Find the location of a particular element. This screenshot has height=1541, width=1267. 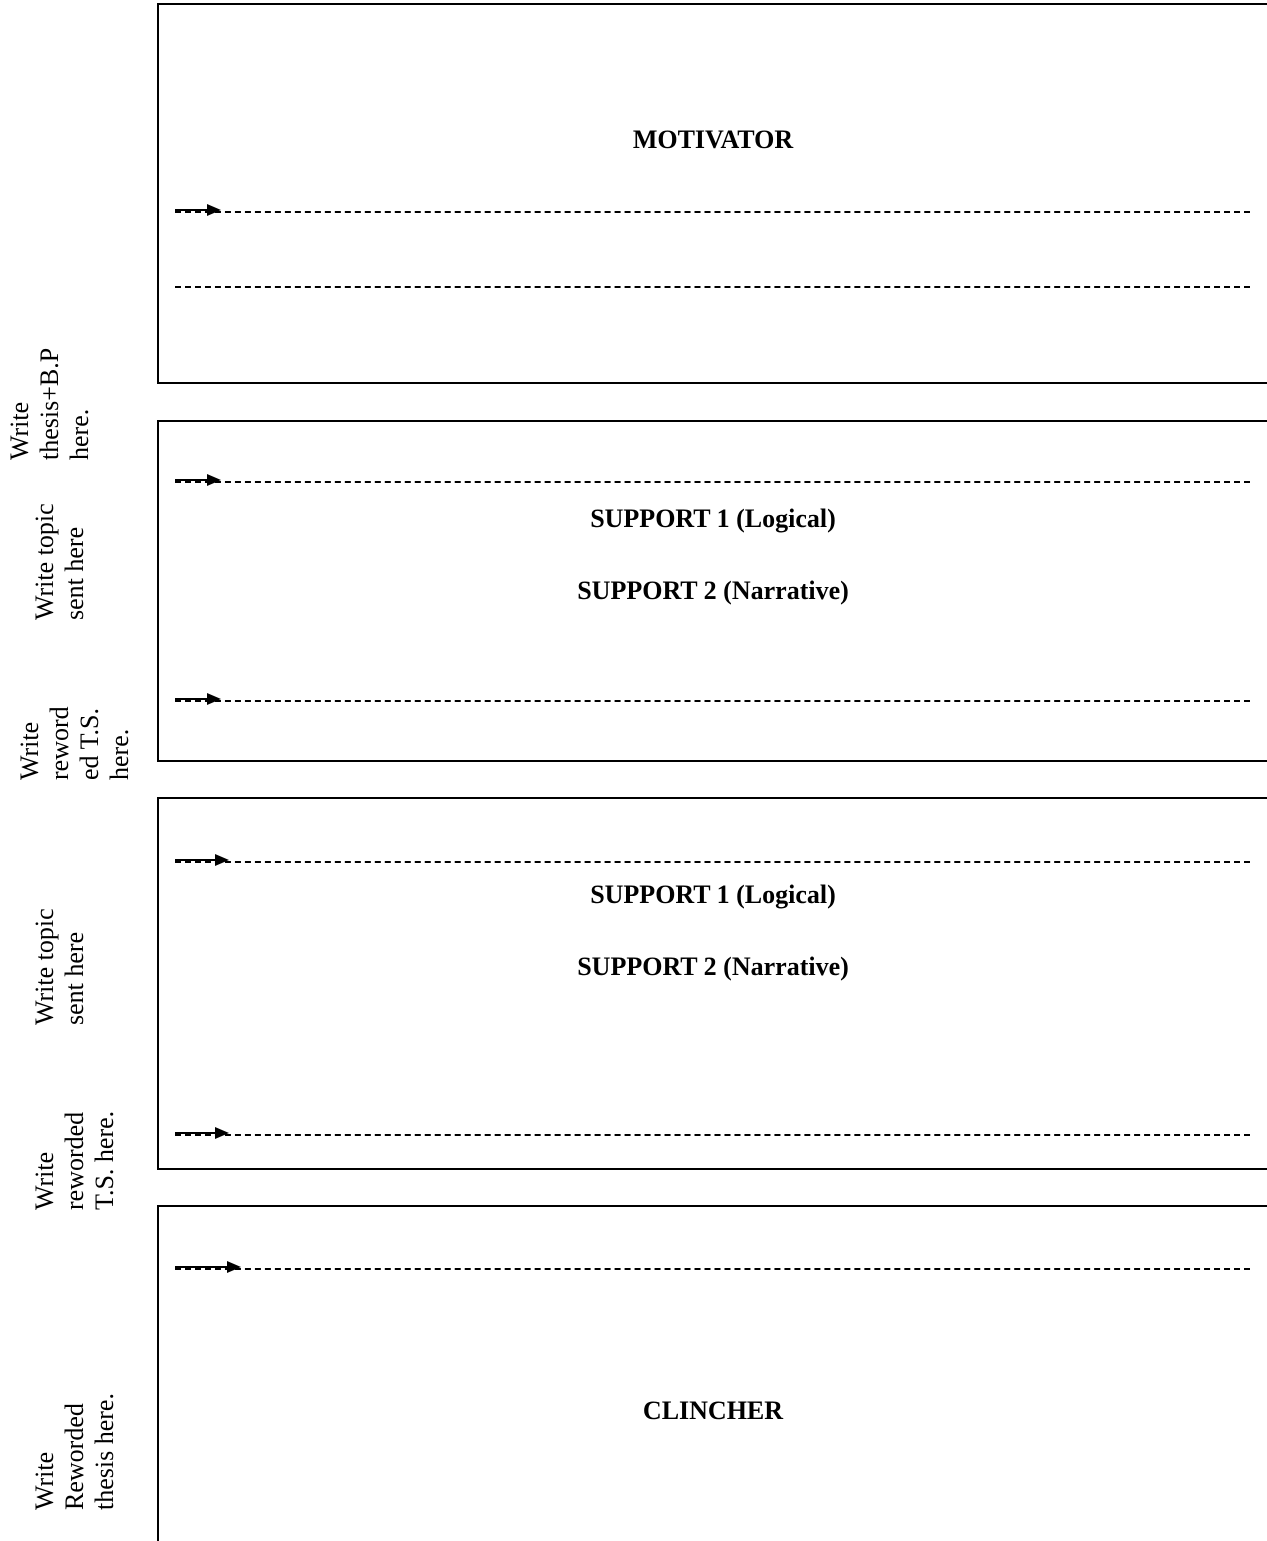

clincher-heading: CLINCHER is located at coordinates (713, 1410).